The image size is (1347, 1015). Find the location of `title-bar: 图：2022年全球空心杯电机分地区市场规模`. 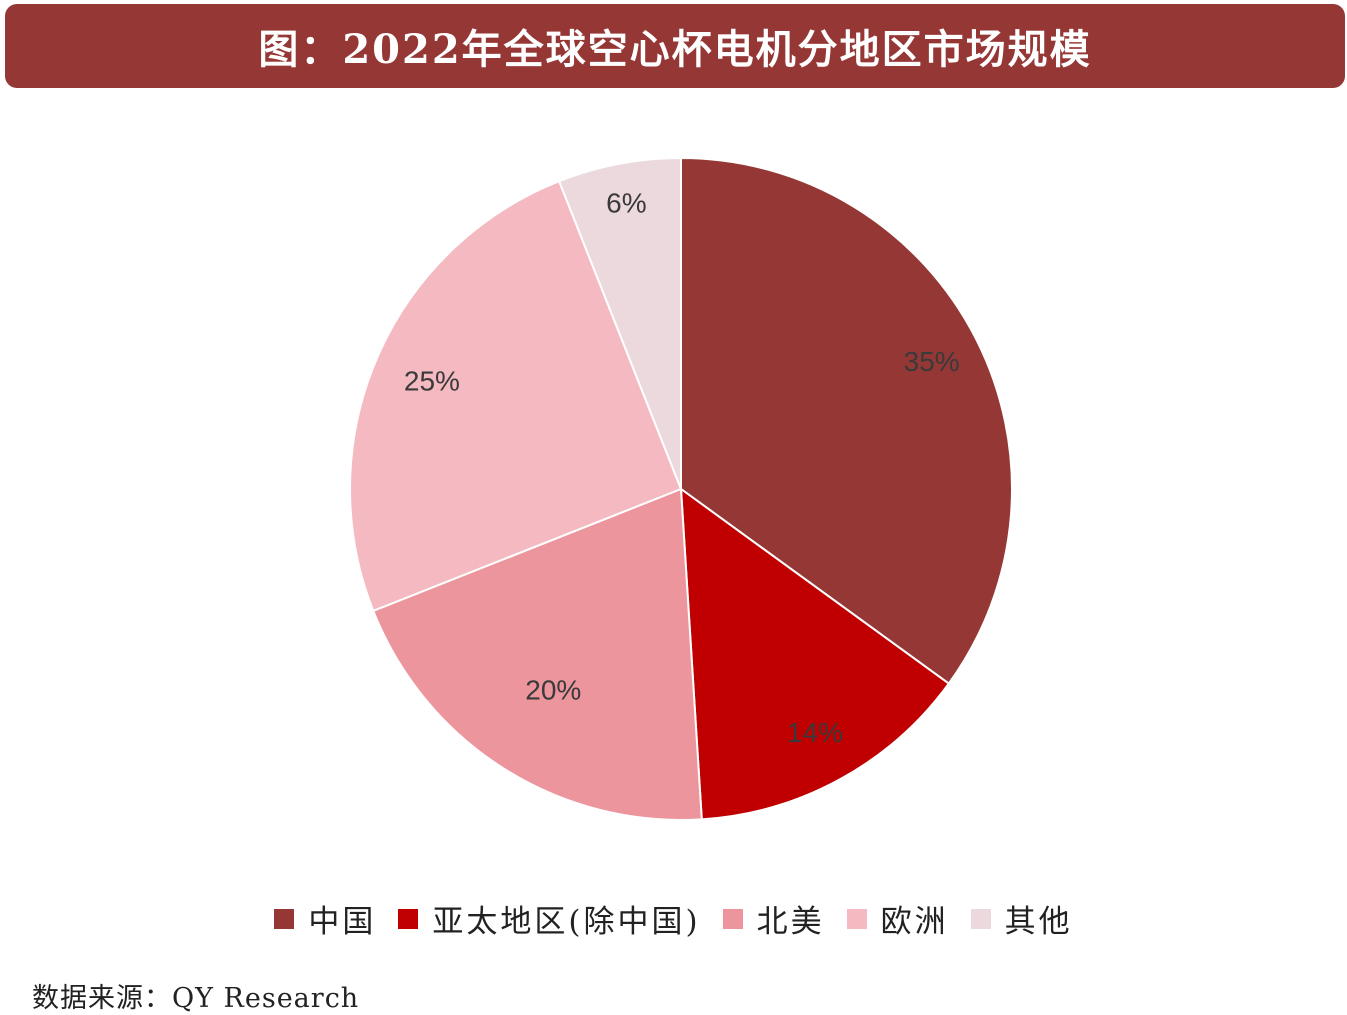

title-bar: 图：2022年全球空心杯电机分地区市场规模 is located at coordinates (675, 46).